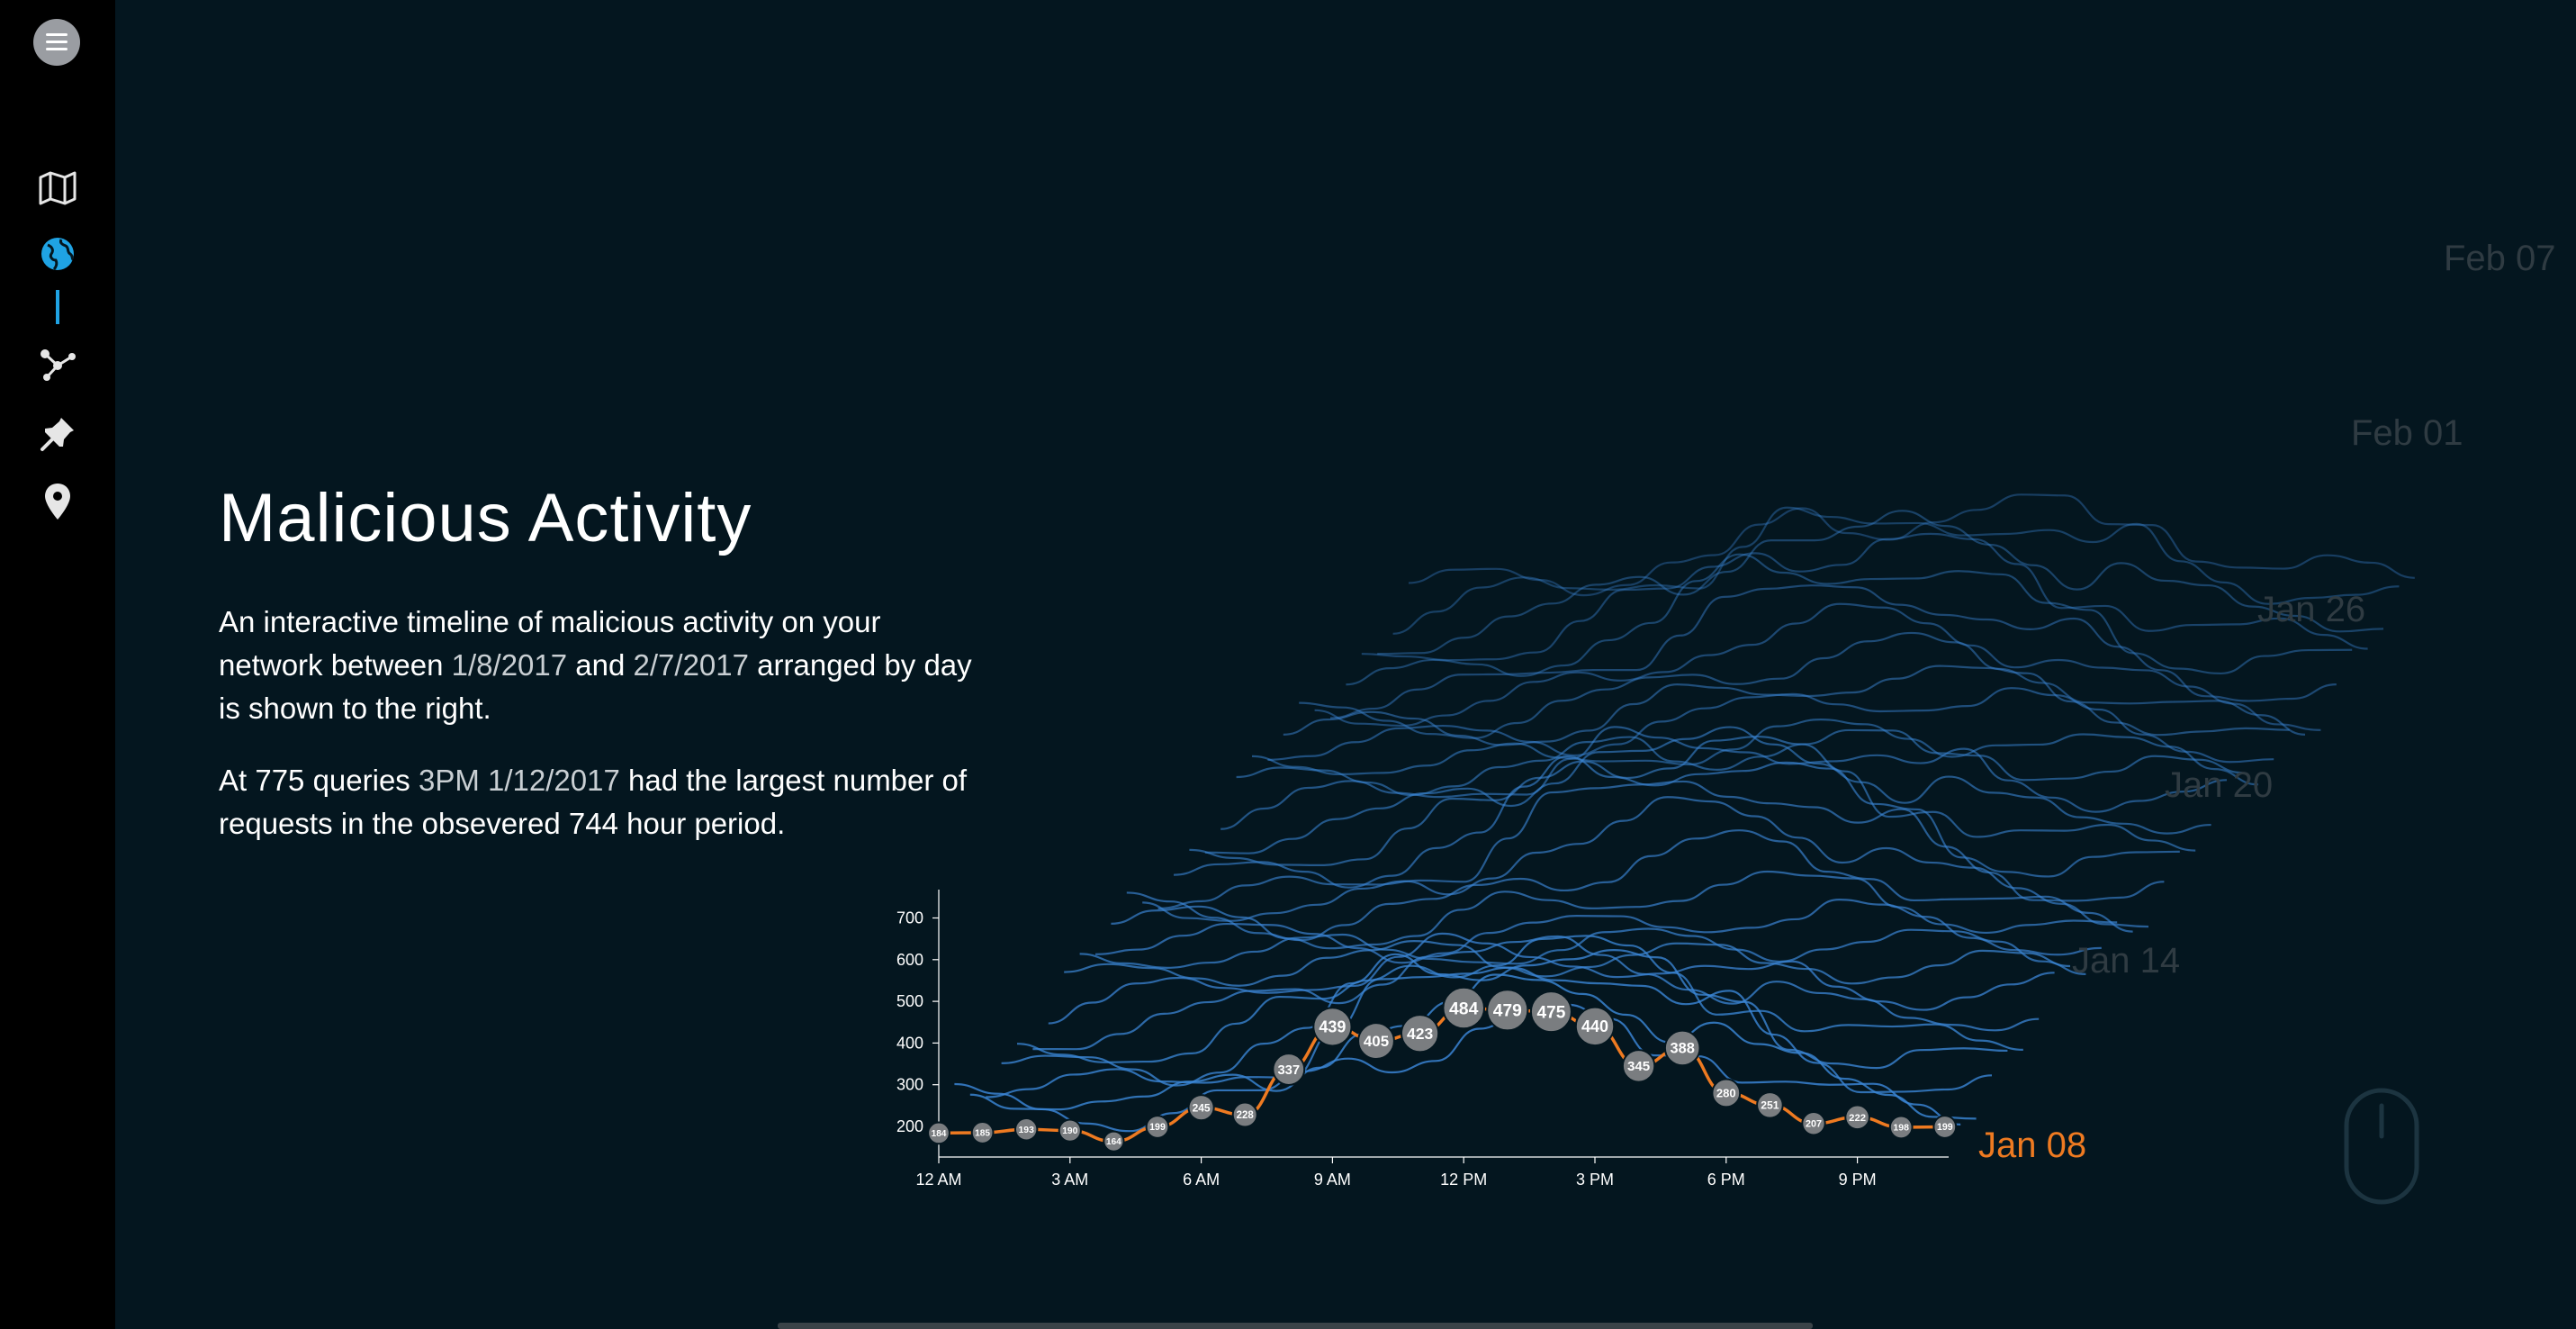 Image resolution: width=2576 pixels, height=1329 pixels. What do you see at coordinates (909, 1126) in the screenshot?
I see `y-tick-label: 200` at bounding box center [909, 1126].